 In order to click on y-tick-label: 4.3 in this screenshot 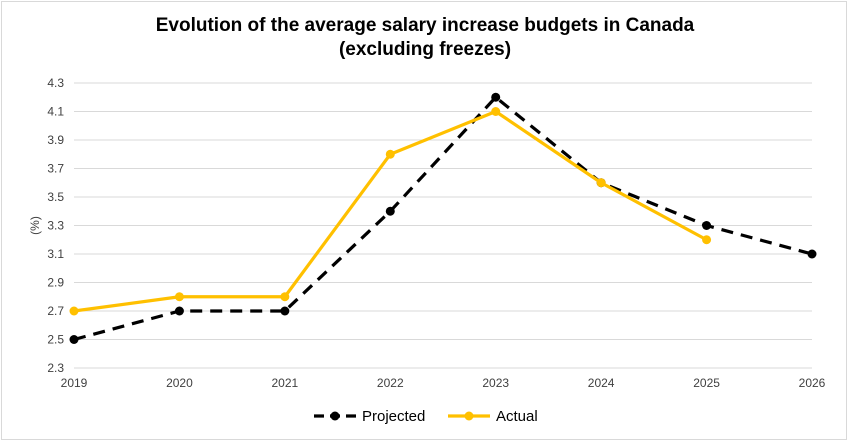, I will do `click(55, 83)`.